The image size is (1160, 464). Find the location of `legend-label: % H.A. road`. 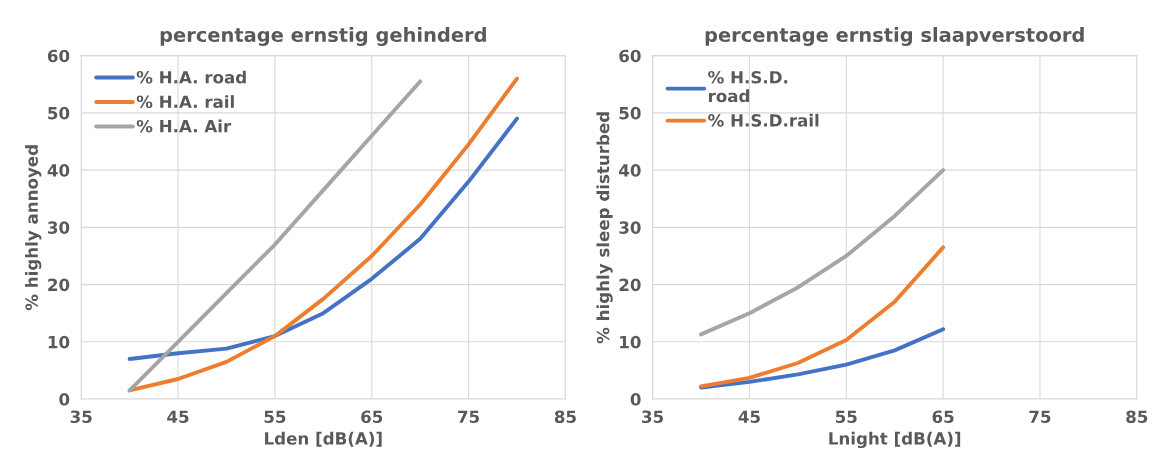

legend-label: % H.A. road is located at coordinates (191, 77).